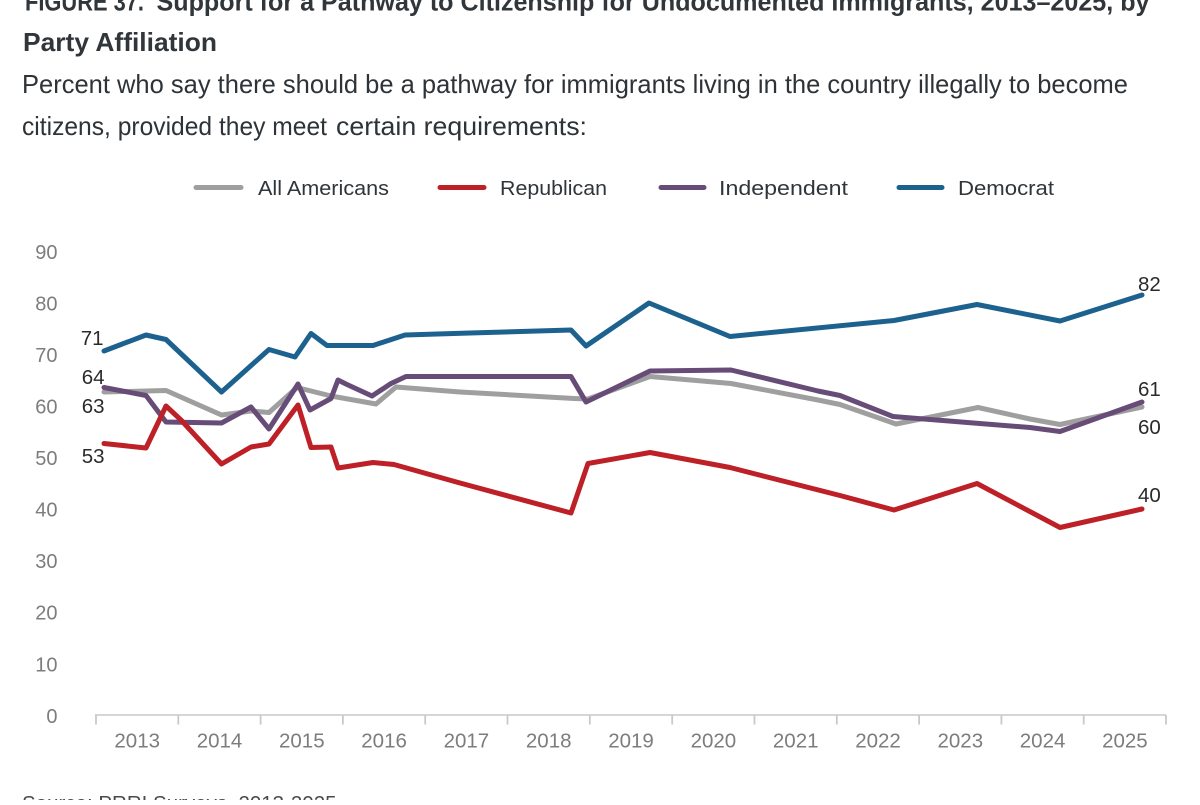 The width and height of the screenshot is (1200, 805). What do you see at coordinates (960, 741) in the screenshot?
I see `svg-text: 2023` at bounding box center [960, 741].